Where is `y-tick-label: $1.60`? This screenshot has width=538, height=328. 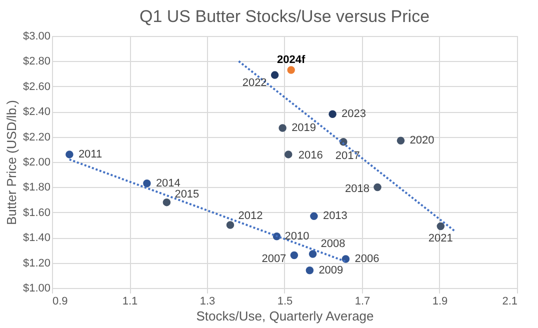 y-tick-label: $1.60 is located at coordinates (36, 212).